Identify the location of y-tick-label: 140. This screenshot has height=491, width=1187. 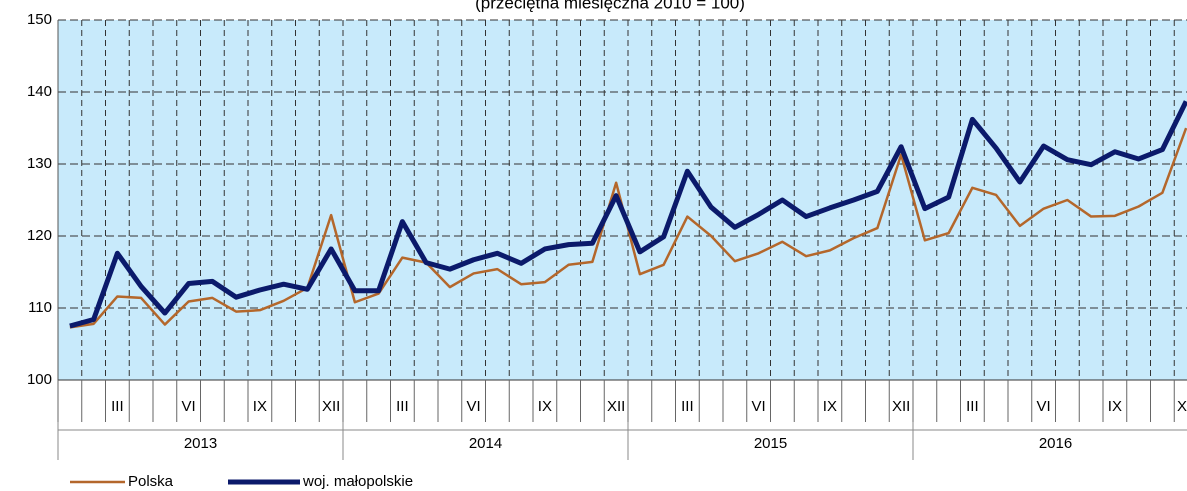
(39, 91).